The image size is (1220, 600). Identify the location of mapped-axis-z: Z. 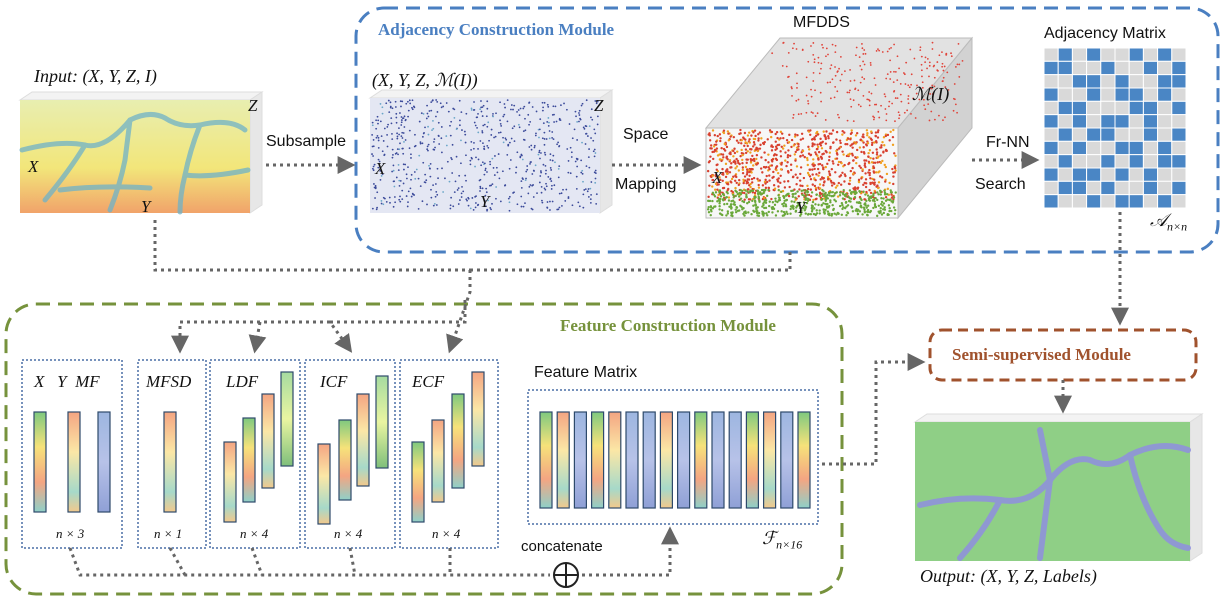
(599, 105).